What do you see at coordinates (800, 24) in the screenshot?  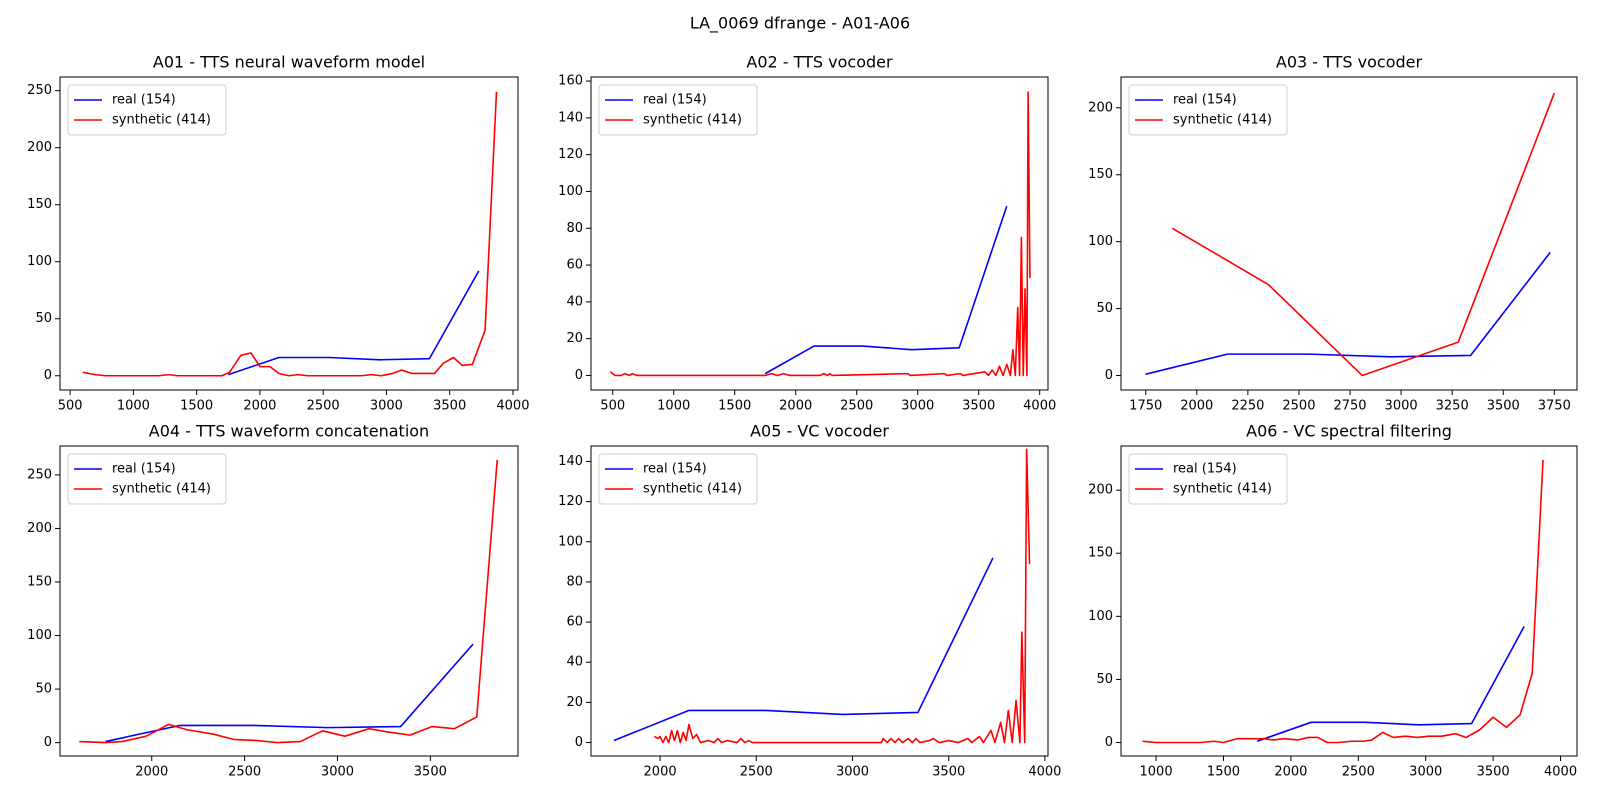 I see `figure-title: LA_0069 dfrange - A01-A06` at bounding box center [800, 24].